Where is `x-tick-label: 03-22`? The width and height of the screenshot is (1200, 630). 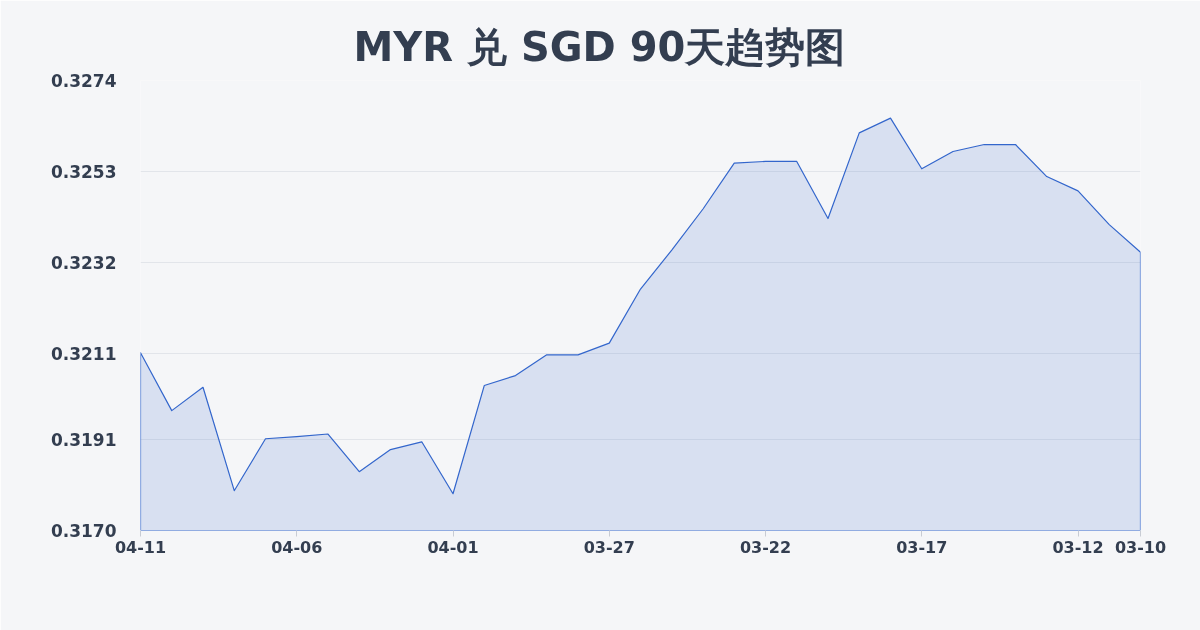 x-tick-label: 03-22 is located at coordinates (765, 547).